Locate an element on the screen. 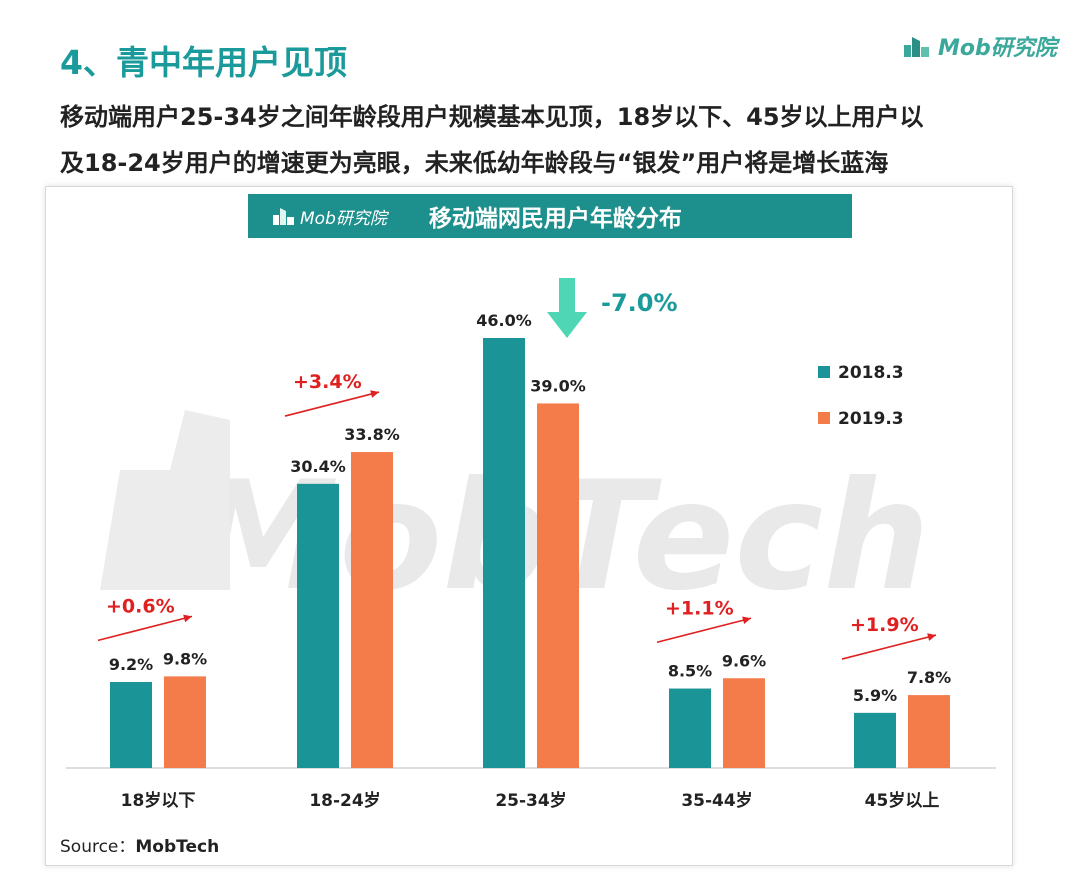 The height and width of the screenshot is (895, 1080). data-label-2019-0: 9.8% is located at coordinates (185, 658).